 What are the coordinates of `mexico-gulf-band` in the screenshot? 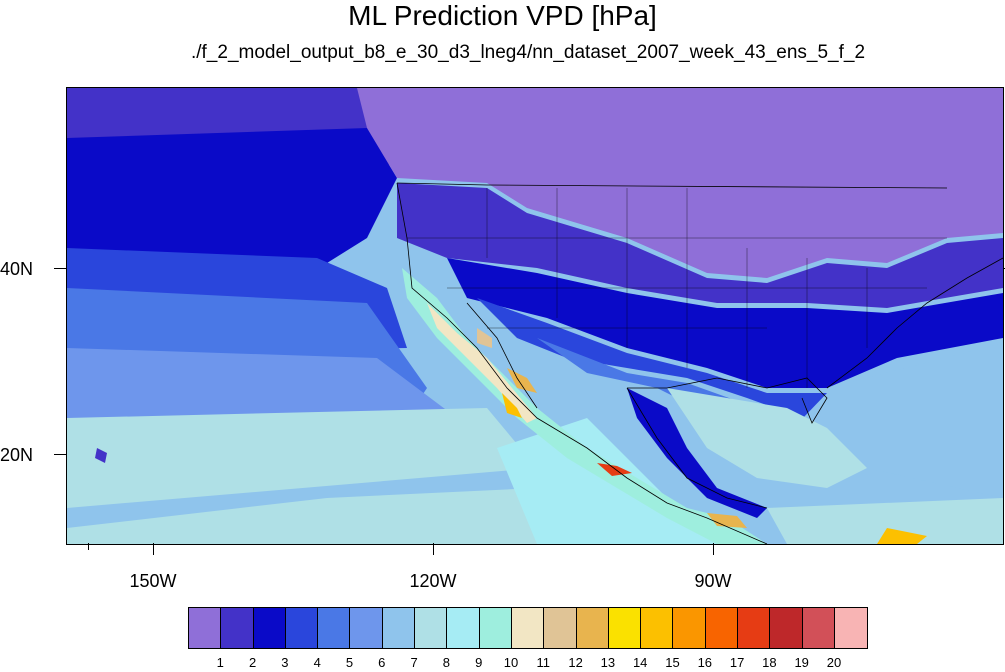 It's located at (697, 453).